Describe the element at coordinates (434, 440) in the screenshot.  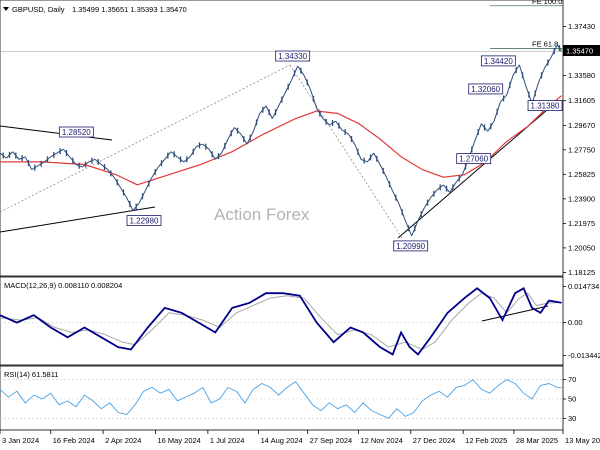
I see `x-tick-label: 27 Dec 2024` at that location.